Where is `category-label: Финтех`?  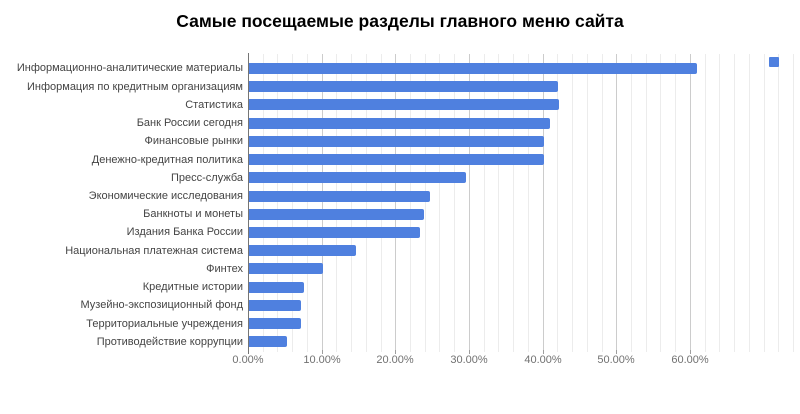 category-label: Финтех is located at coordinates (224, 269).